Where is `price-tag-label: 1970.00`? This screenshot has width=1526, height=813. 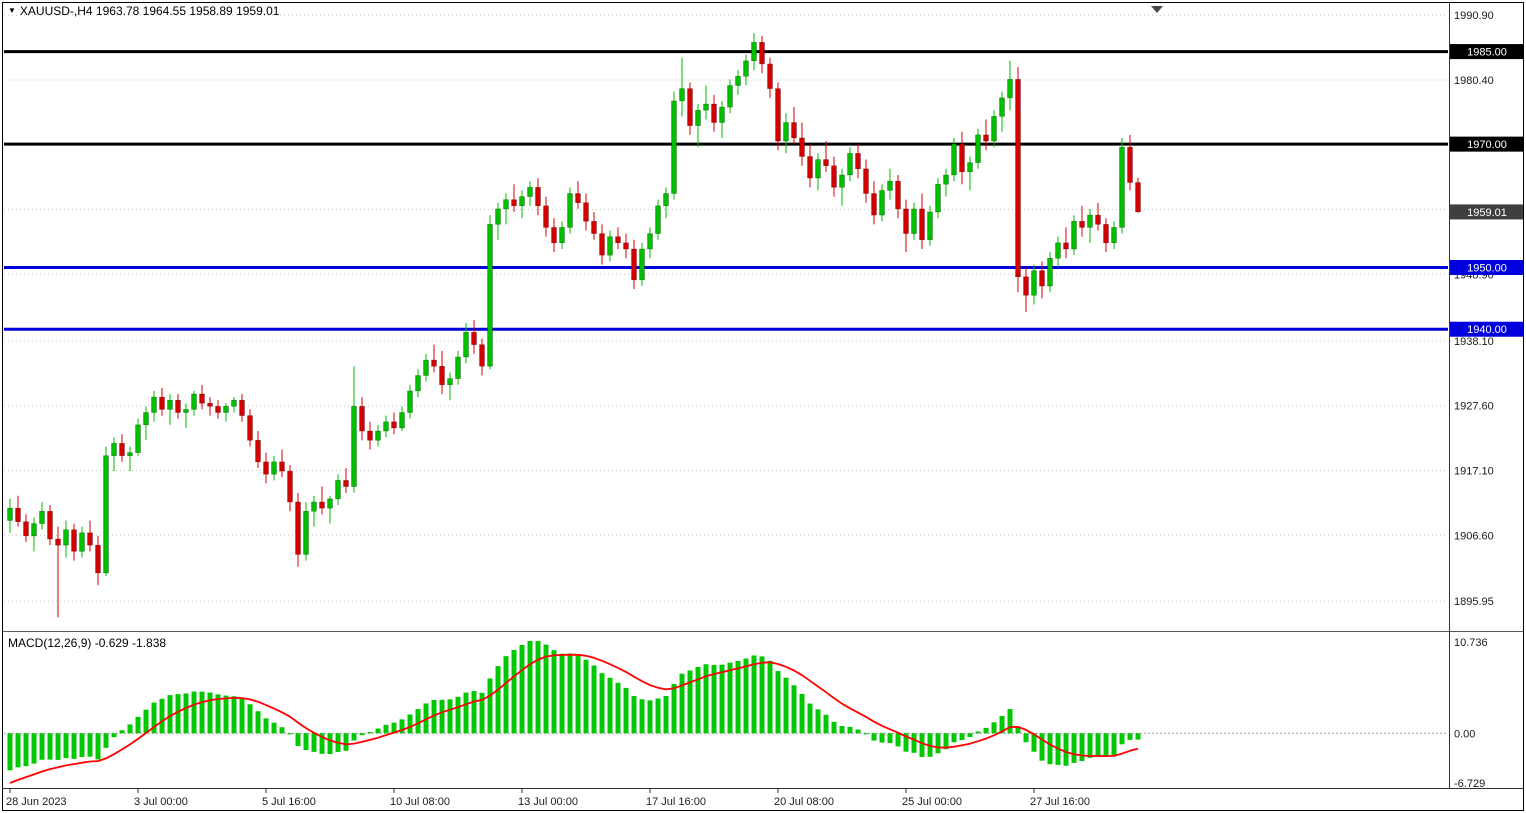 price-tag-label: 1970.00 is located at coordinates (1487, 145).